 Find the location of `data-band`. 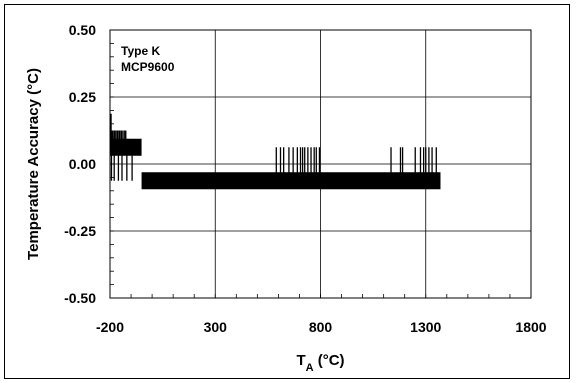

data-band is located at coordinates (291, 181).